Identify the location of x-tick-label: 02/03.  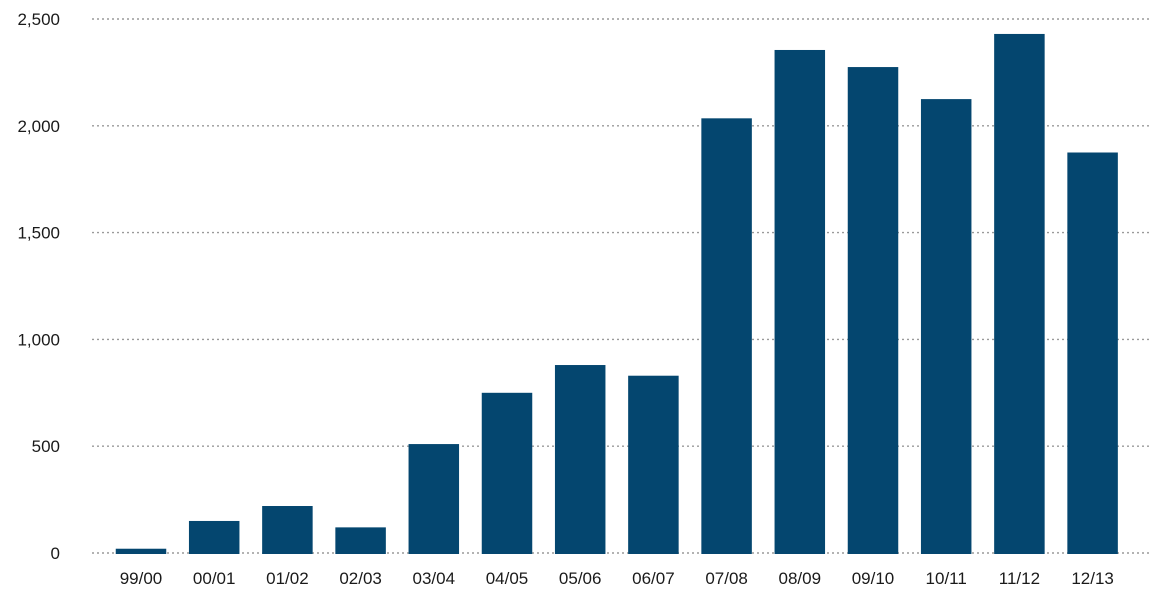
(360, 578).